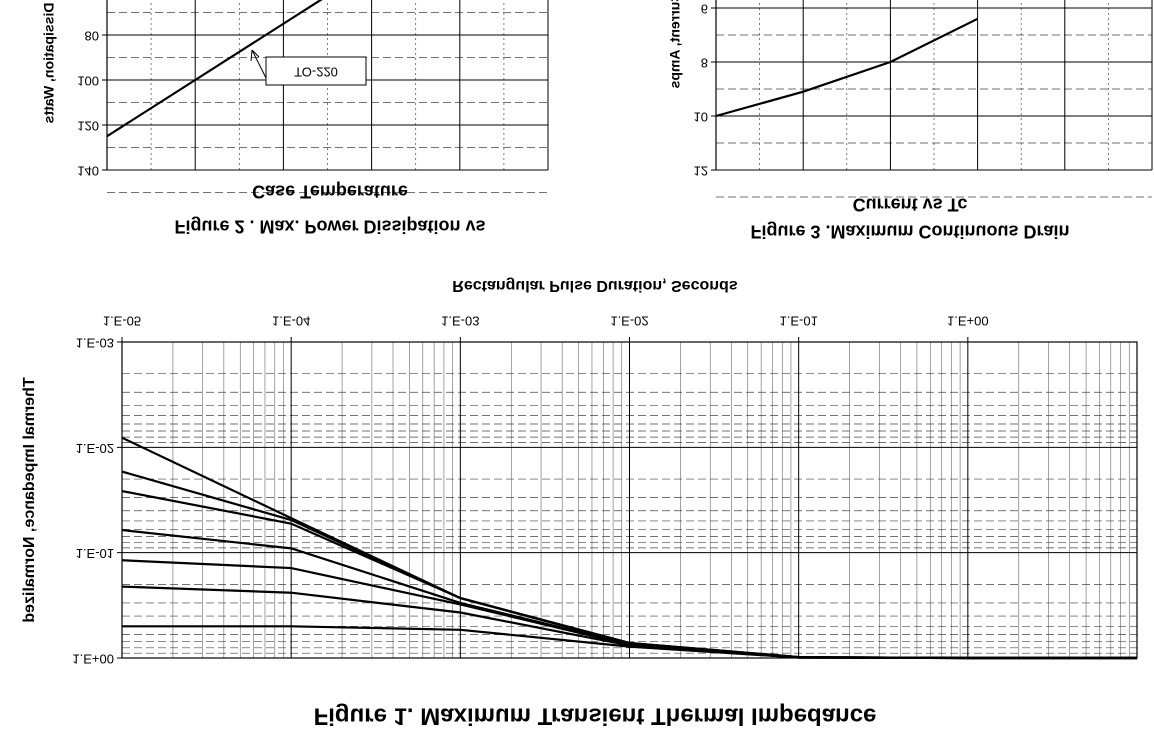  I want to click on x-tick-label: 1.E+00, so click(968, 321).